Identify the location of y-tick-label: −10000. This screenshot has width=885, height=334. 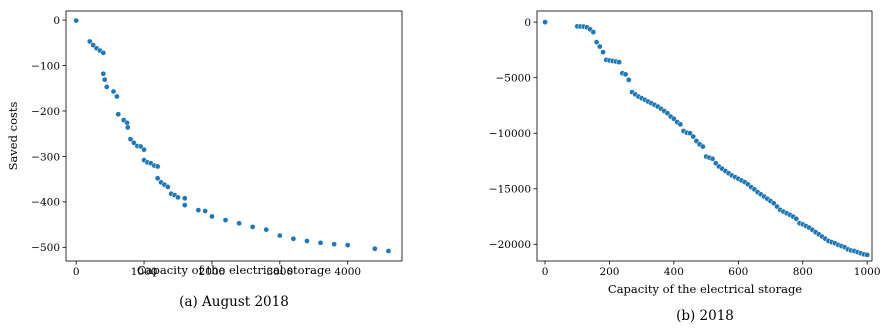
(510, 134).